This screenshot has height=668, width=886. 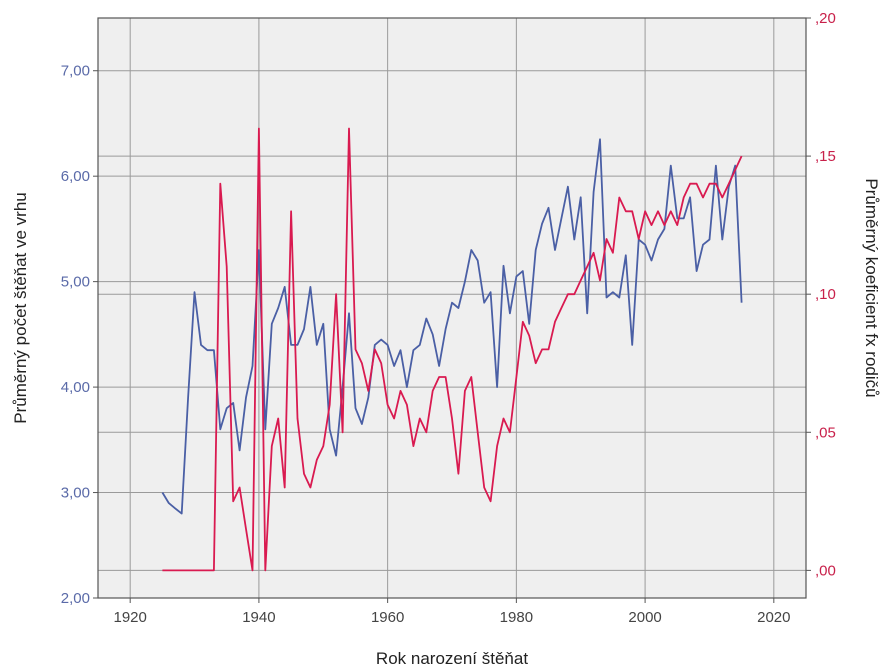 What do you see at coordinates (75, 598) in the screenshot?
I see `left-tick-label: 2,00` at bounding box center [75, 598].